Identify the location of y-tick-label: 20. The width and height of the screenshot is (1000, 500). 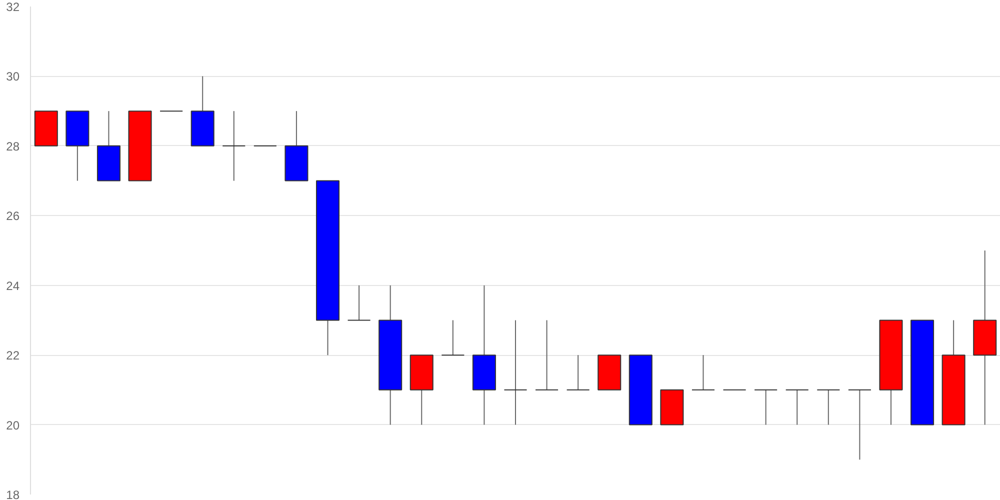
(13, 425).